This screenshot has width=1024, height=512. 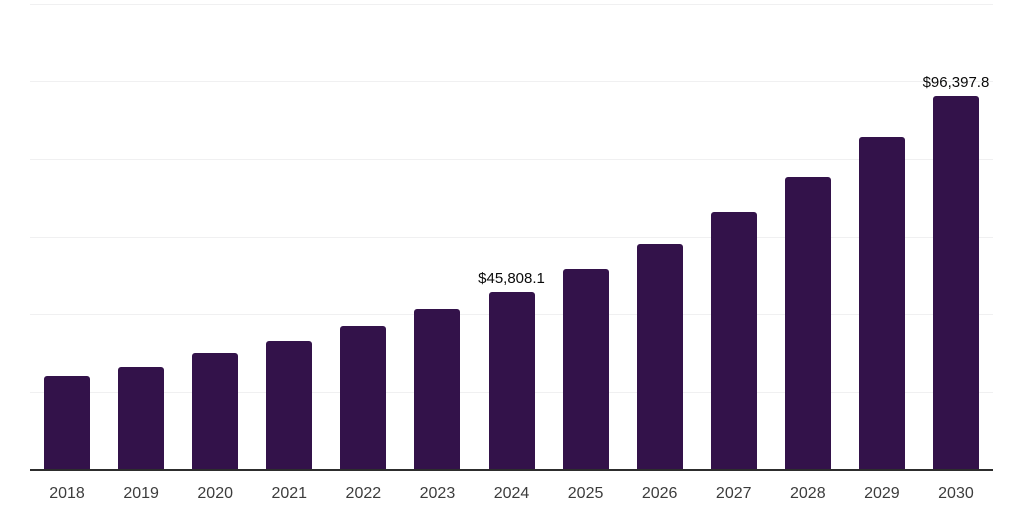 I want to click on bar-2019, so click(x=141, y=418).